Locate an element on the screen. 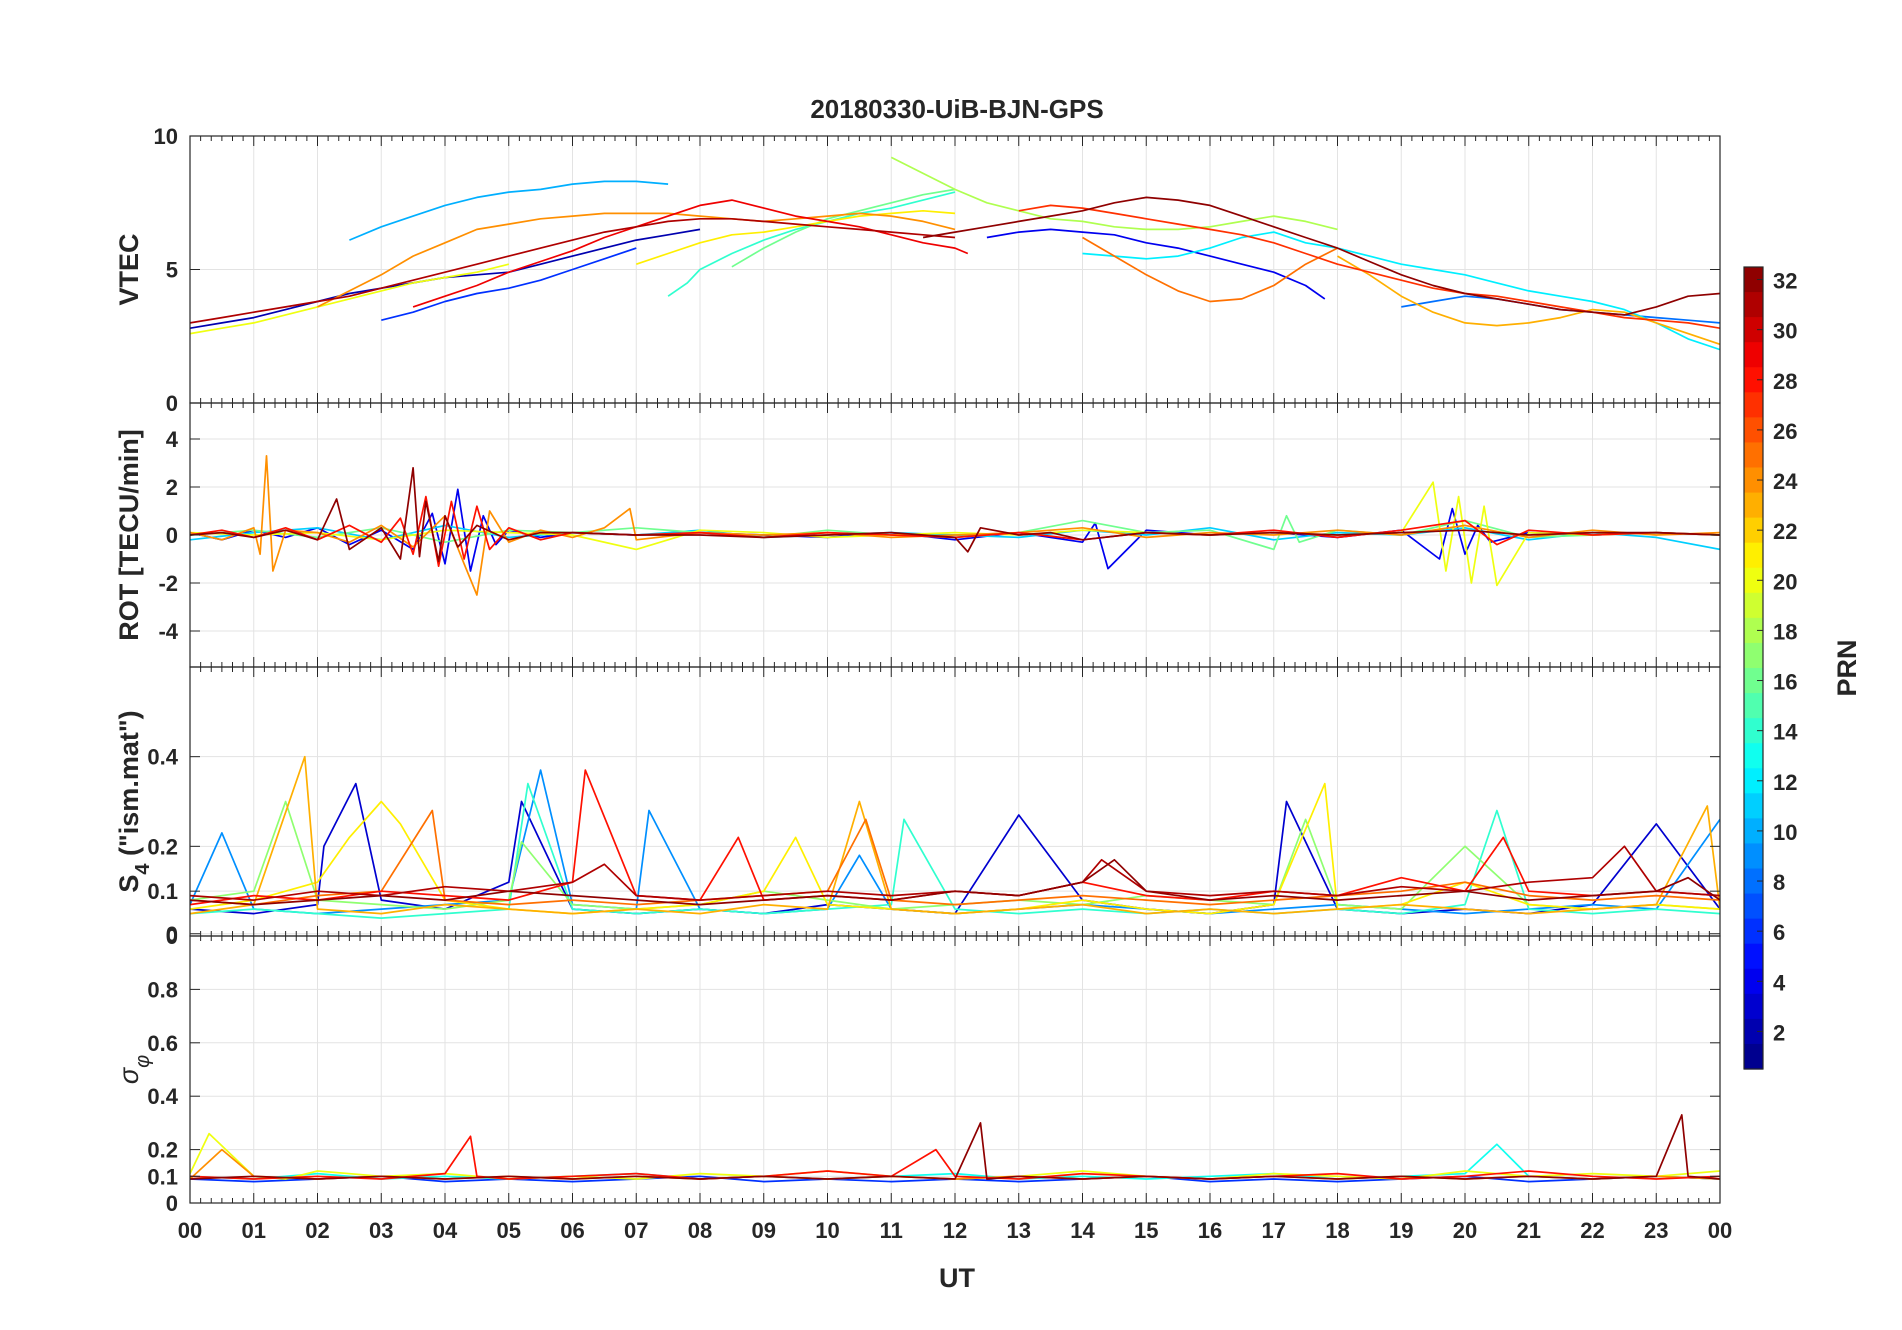 The image size is (1902, 1330). colorbar-label: PRN is located at coordinates (1847, 667).